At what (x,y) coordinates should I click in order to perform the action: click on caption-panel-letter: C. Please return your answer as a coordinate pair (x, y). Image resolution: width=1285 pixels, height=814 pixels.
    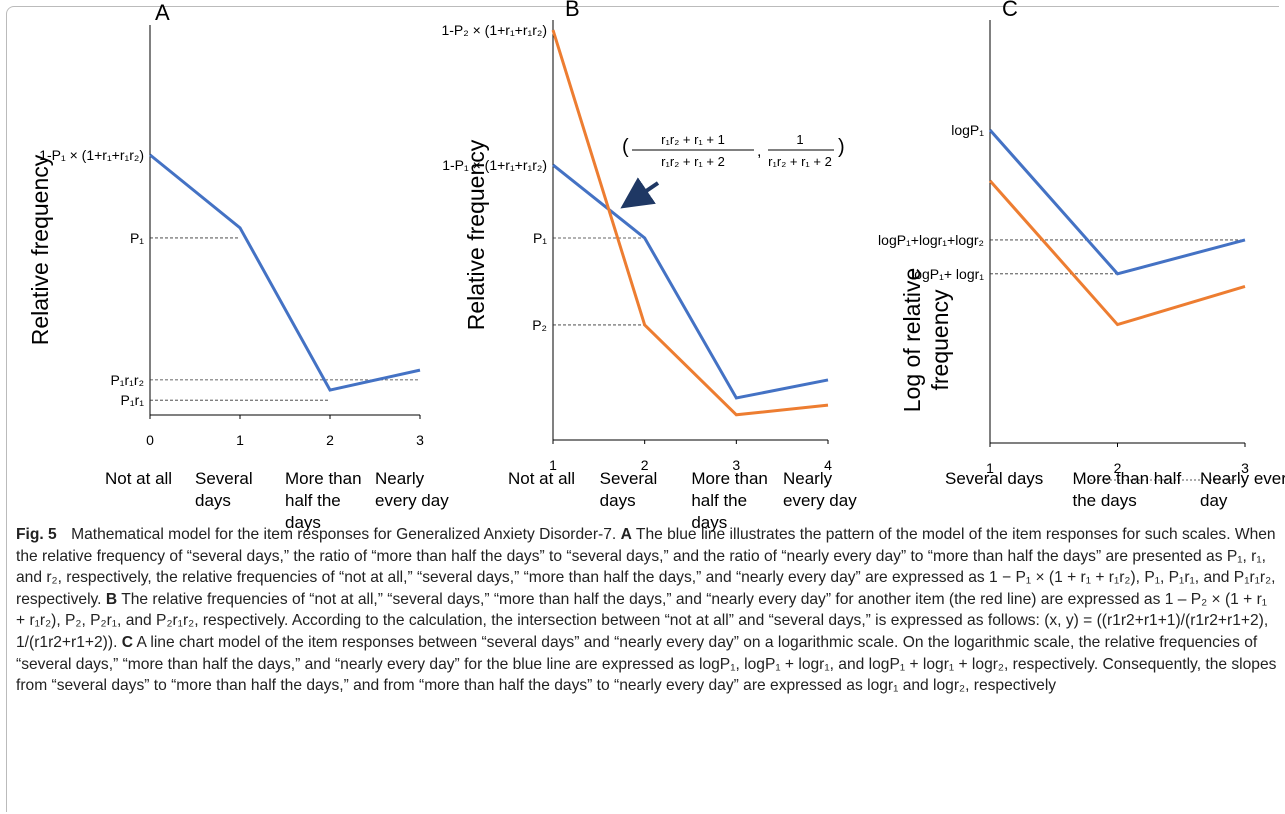
    Looking at the image, I should click on (127, 642).